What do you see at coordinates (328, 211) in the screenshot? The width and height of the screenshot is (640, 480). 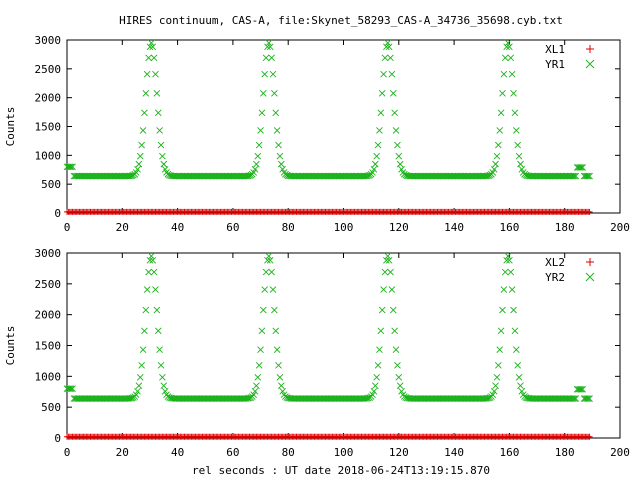 I see `series-XL1` at bounding box center [328, 211].